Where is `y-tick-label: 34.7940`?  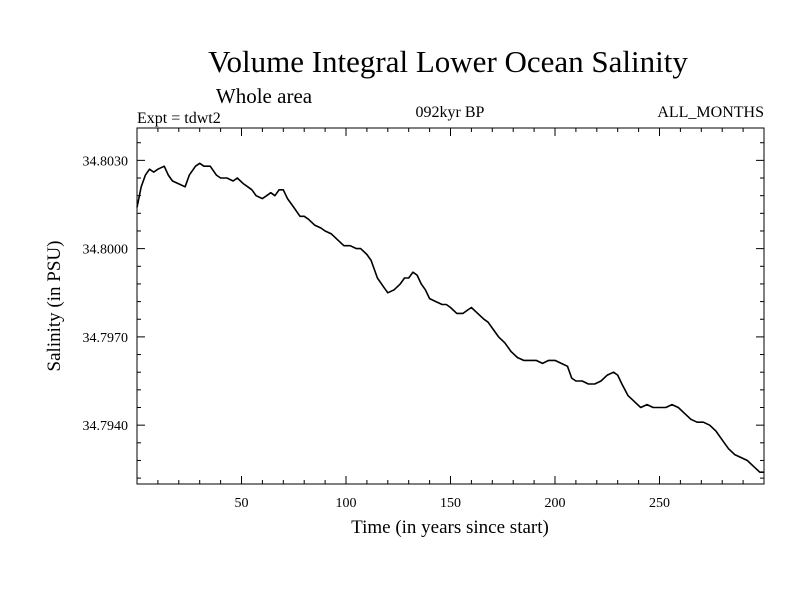 y-tick-label: 34.7940 is located at coordinates (106, 426).